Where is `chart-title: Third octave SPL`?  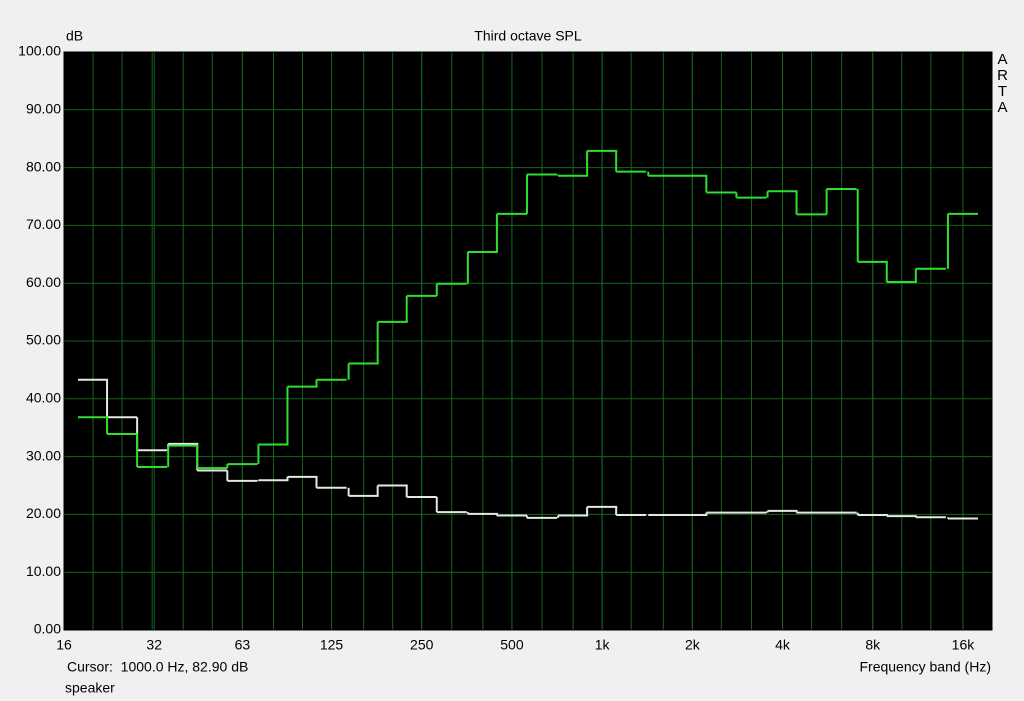
chart-title: Third octave SPL is located at coordinates (528, 36).